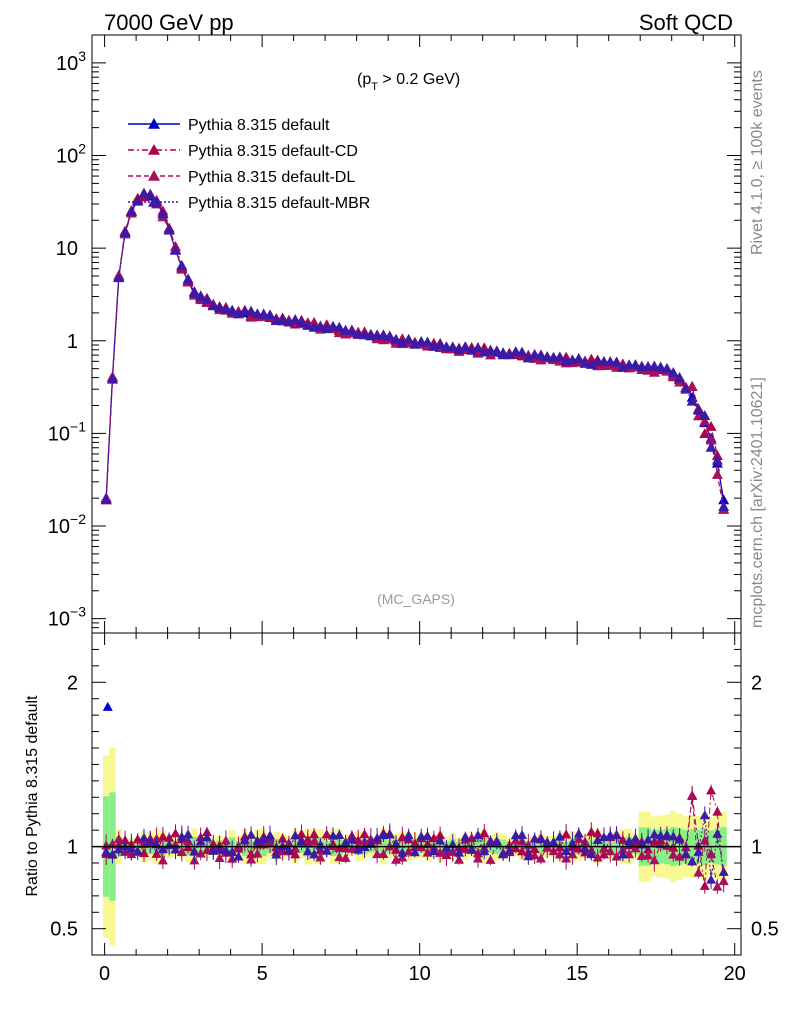  Describe the element at coordinates (67, 431) in the screenshot. I see `y-tick-label: 10⁻¹` at that location.